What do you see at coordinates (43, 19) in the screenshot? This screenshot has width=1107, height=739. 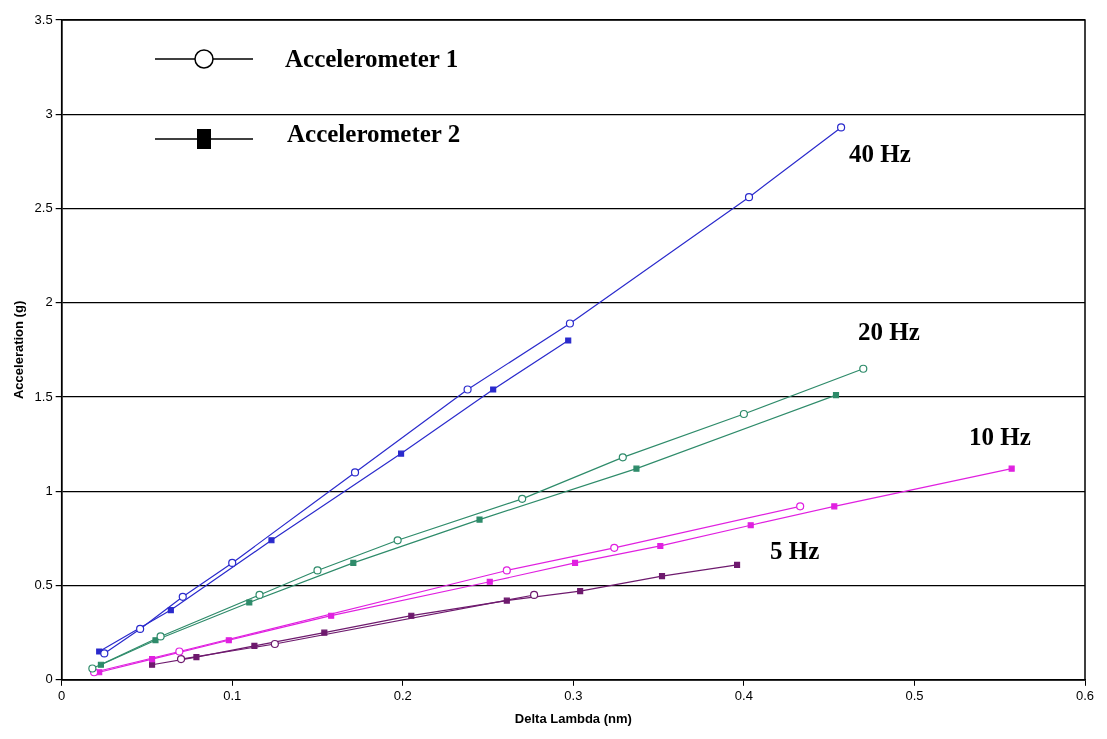 I see `y-tick-label: 3.5` at bounding box center [43, 19].